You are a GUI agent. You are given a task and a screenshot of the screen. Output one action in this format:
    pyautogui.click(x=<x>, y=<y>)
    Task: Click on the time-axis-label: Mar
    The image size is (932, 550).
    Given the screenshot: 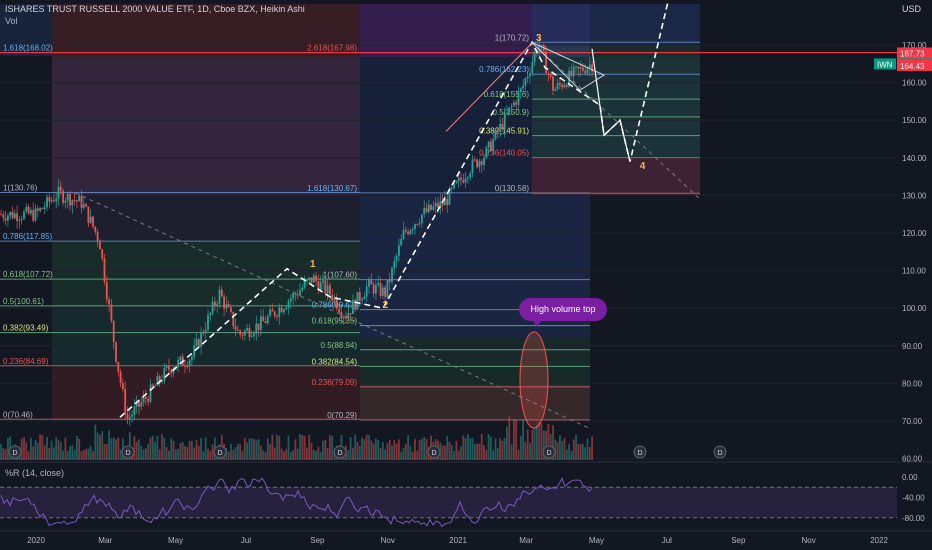 What is the action you would take?
    pyautogui.click(x=105, y=540)
    